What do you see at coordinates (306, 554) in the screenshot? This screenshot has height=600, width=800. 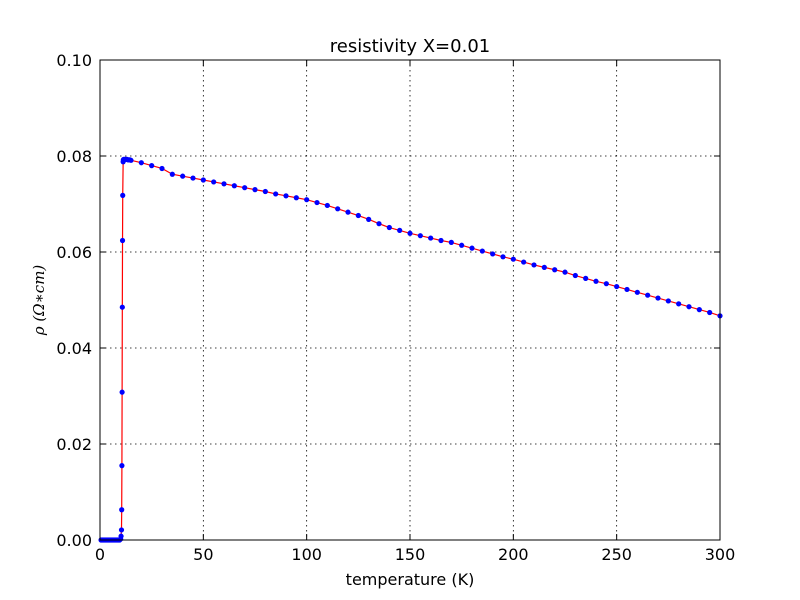 I see `x-tick-label: 100` at bounding box center [306, 554].